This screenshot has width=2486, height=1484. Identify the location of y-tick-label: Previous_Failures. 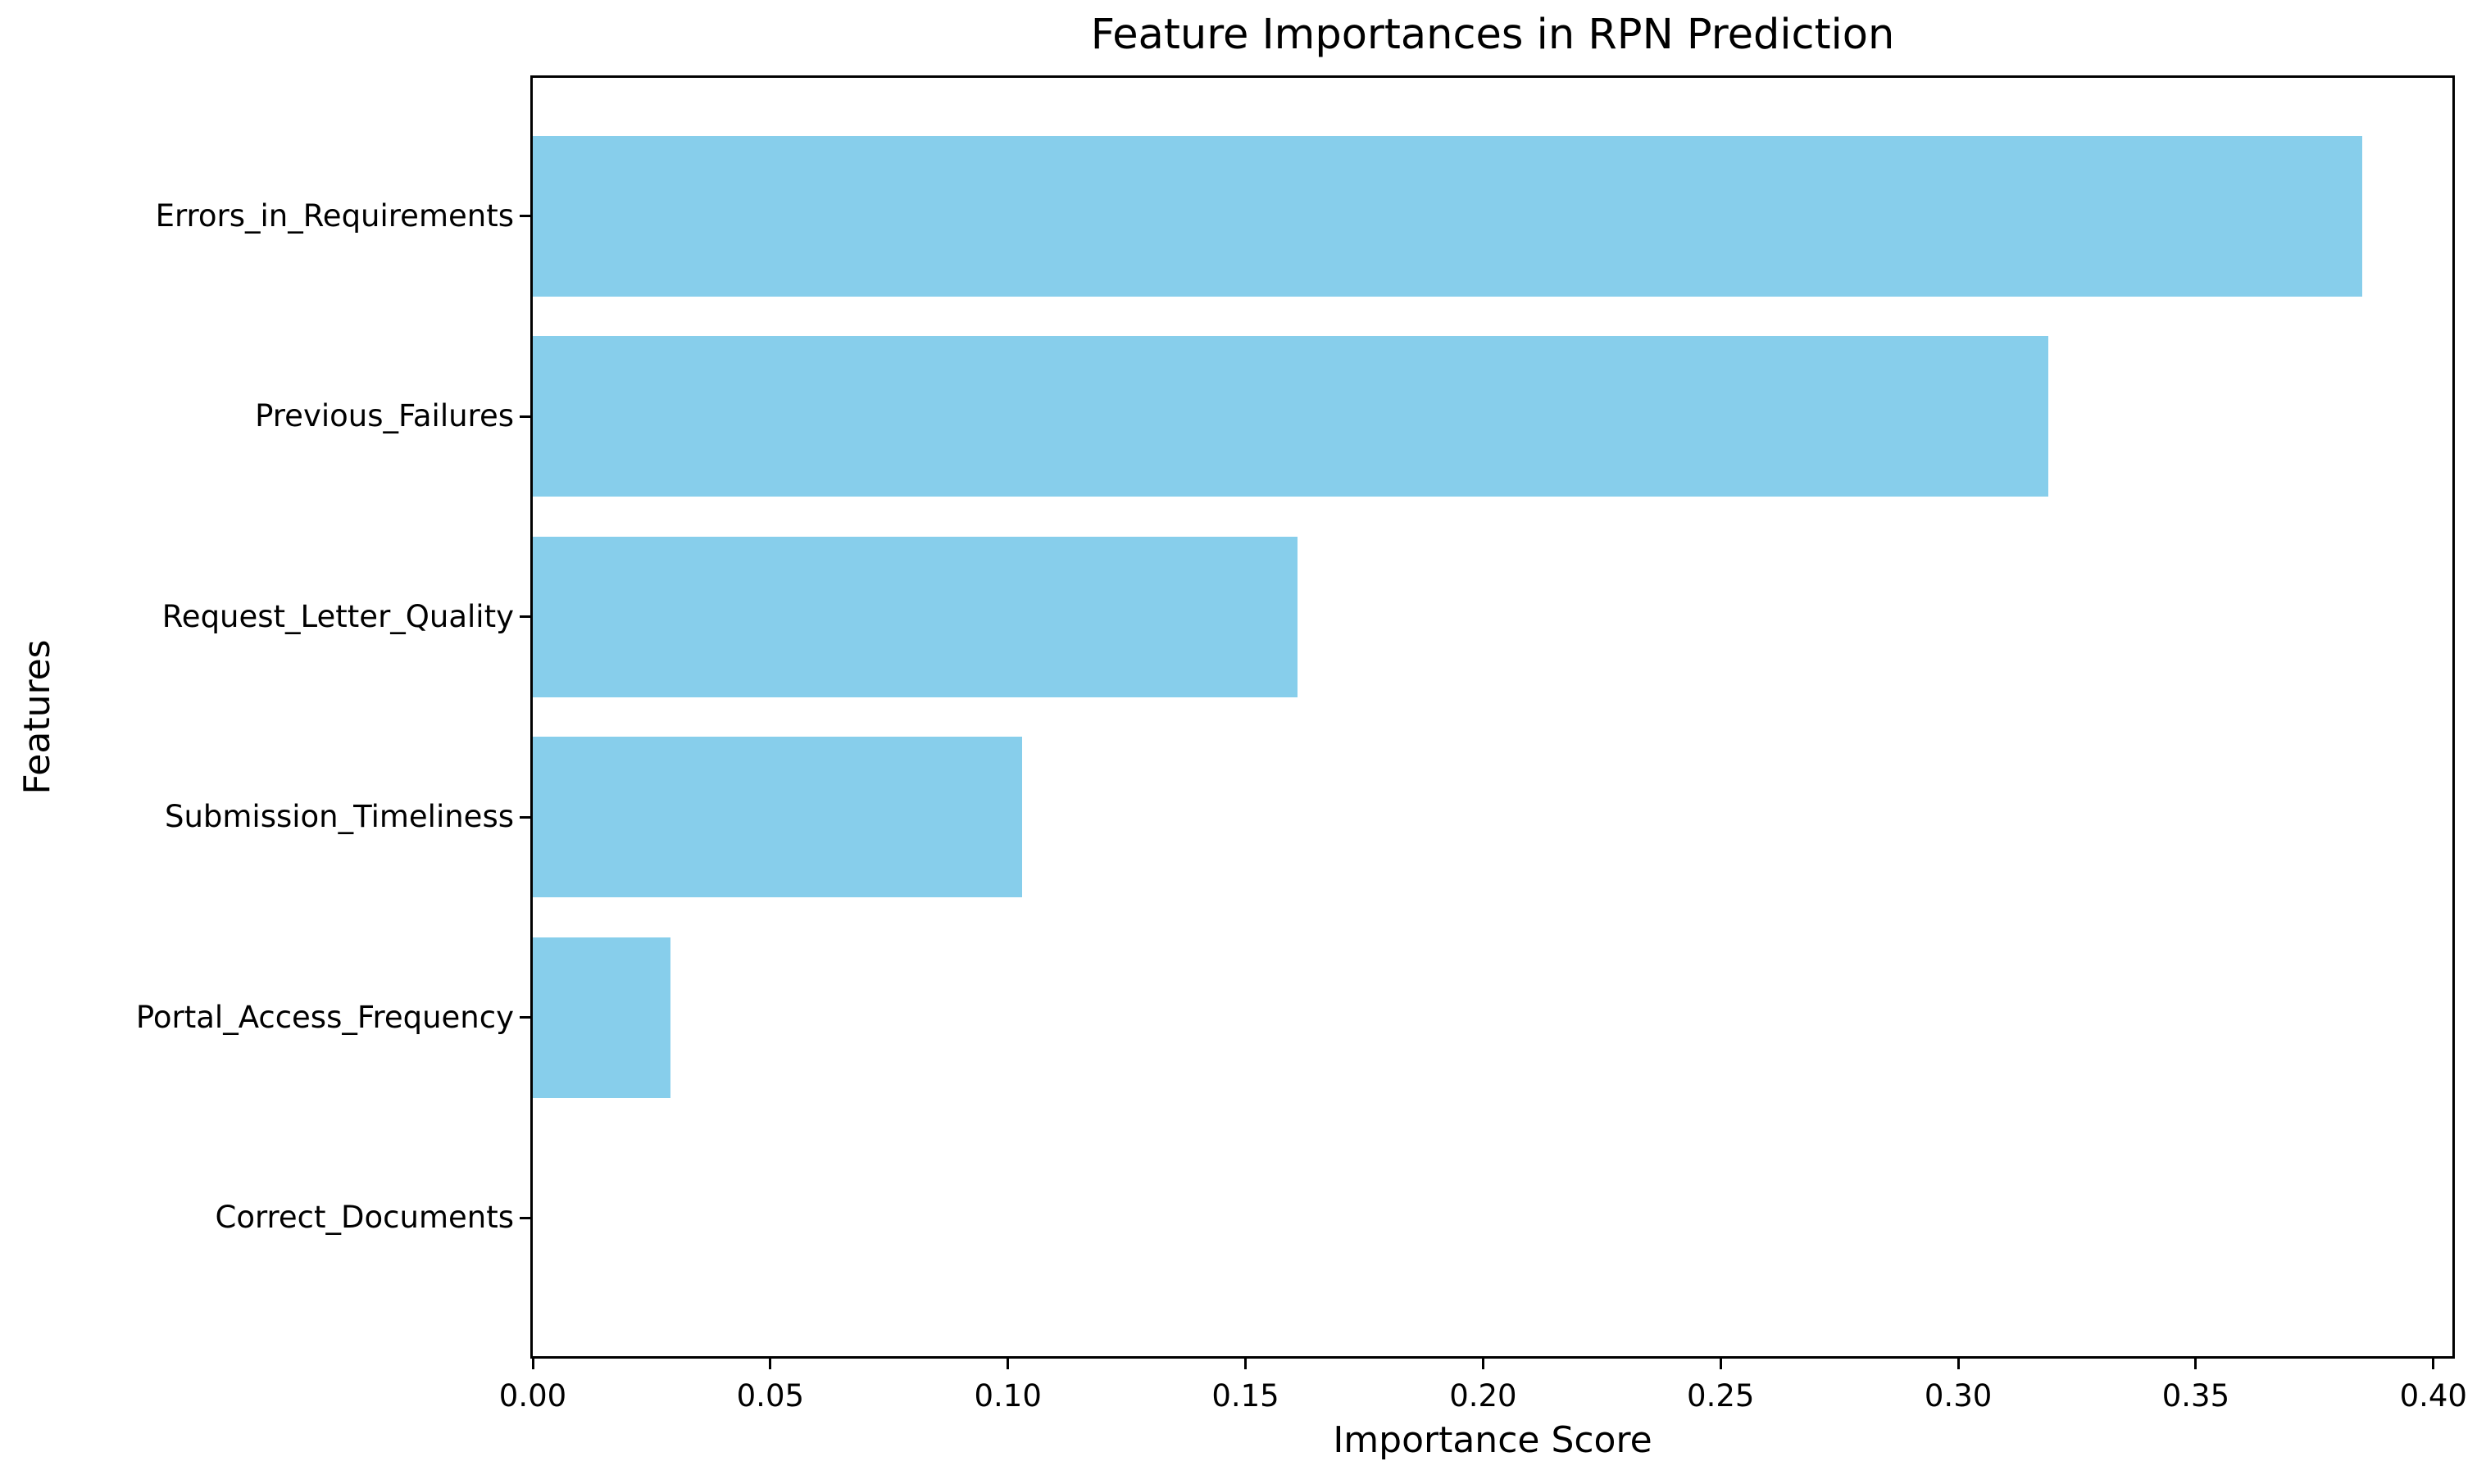
(384, 416).